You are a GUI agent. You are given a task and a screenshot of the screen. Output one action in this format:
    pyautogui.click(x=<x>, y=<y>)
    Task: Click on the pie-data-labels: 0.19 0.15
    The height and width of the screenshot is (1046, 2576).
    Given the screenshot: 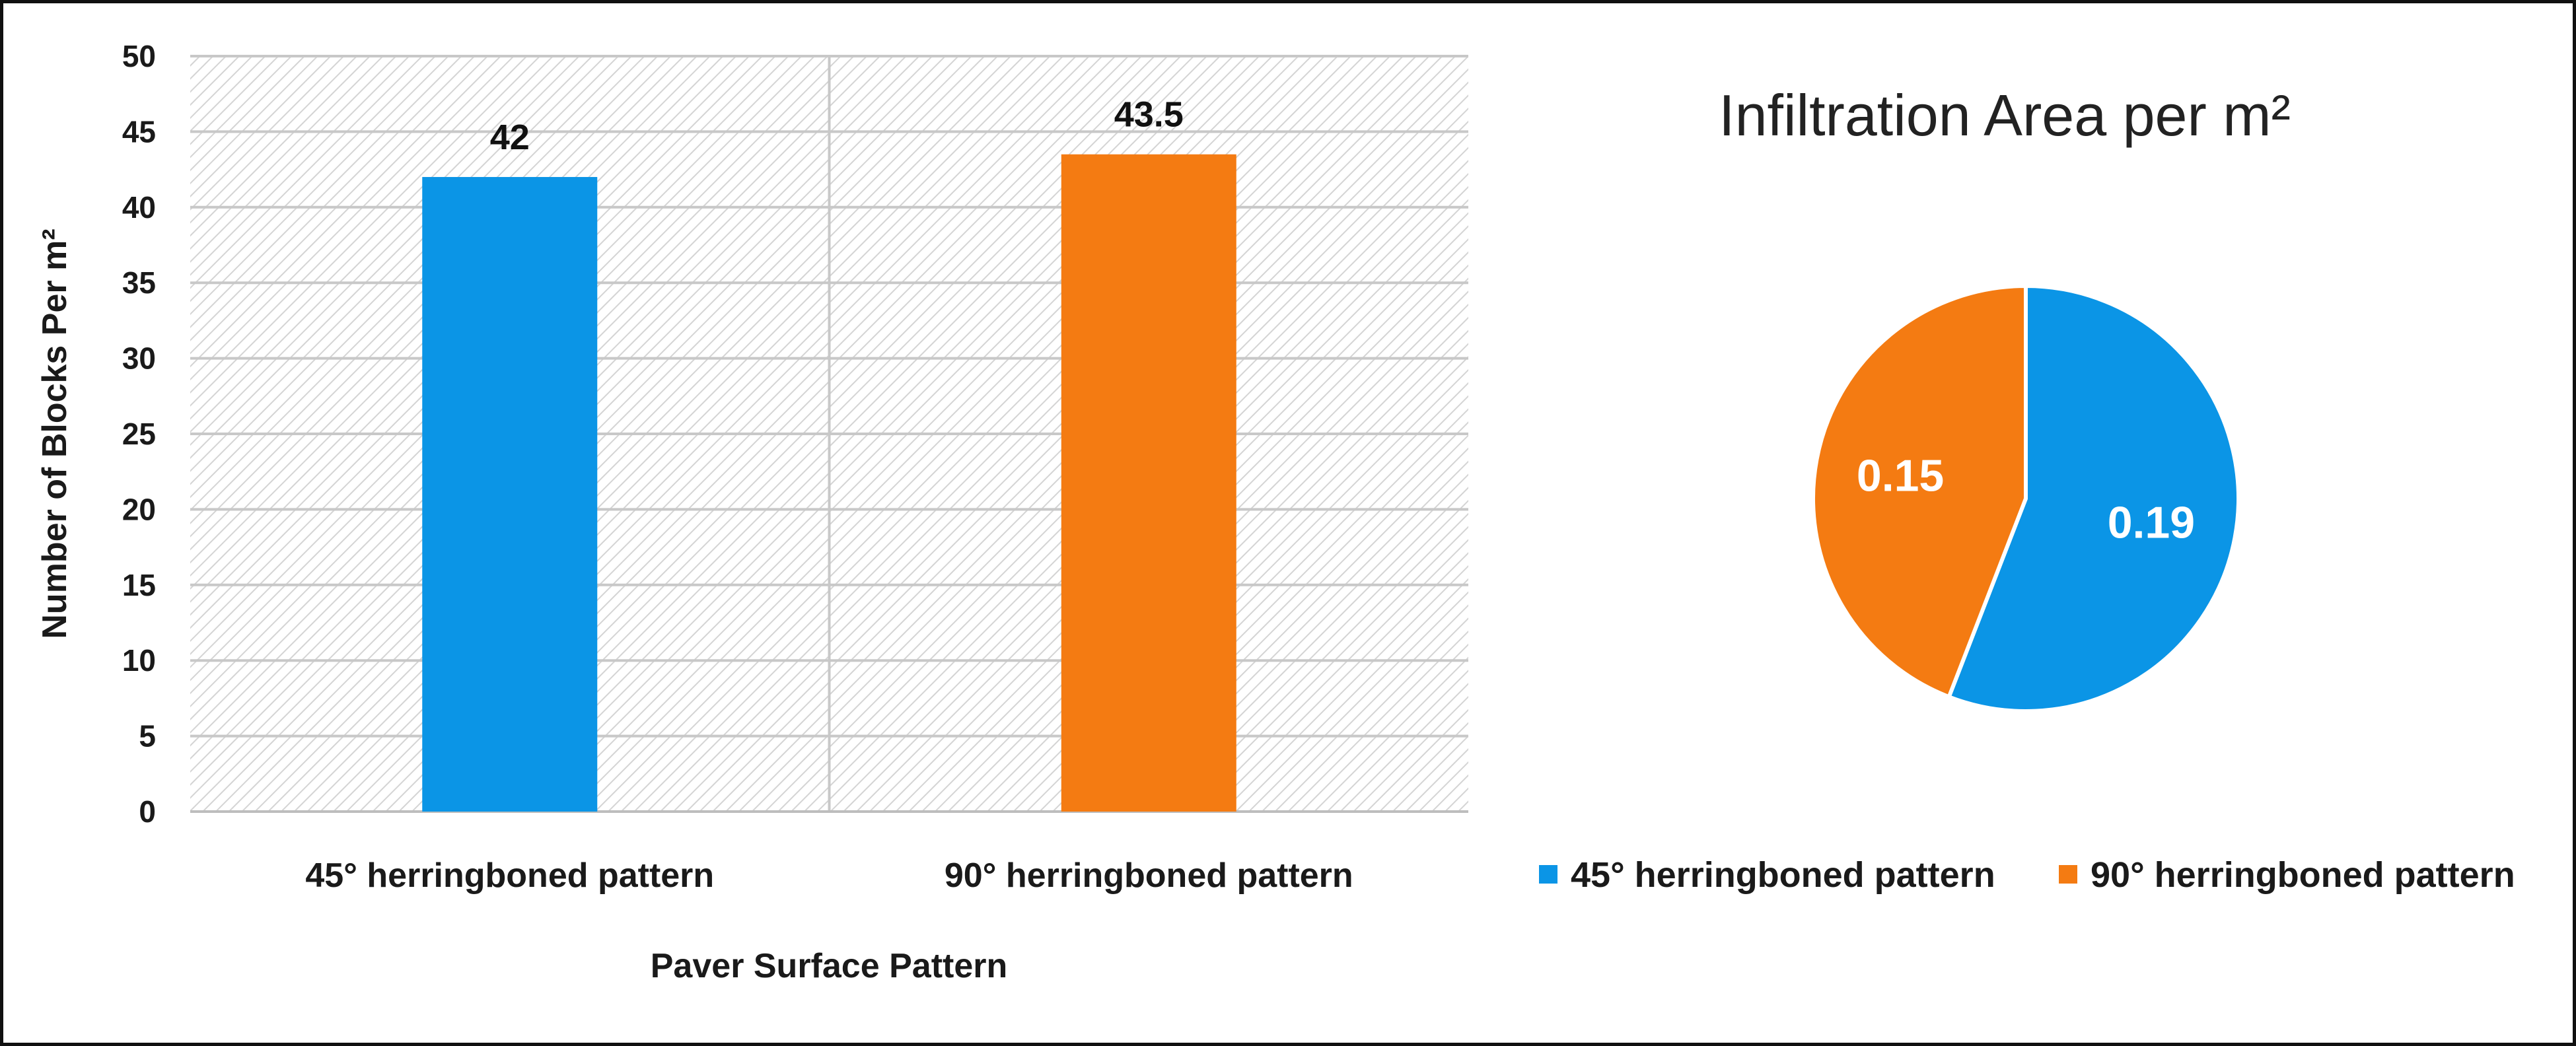 What is the action you would take?
    pyautogui.click(x=2026, y=498)
    